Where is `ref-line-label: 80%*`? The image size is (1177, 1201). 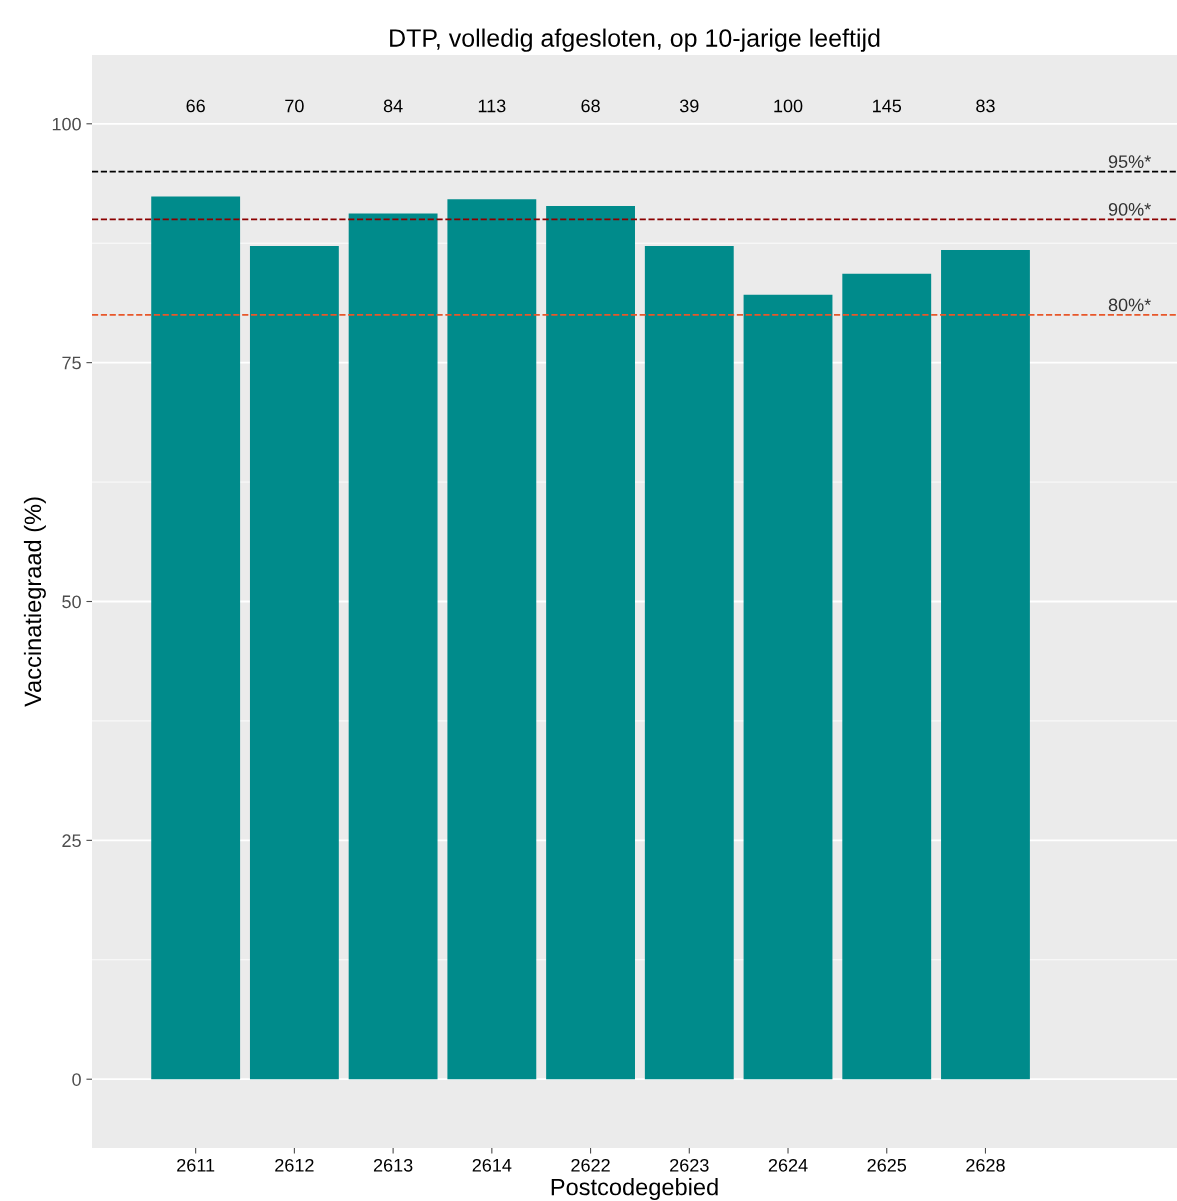
ref-line-label: 80%* is located at coordinates (1129, 305).